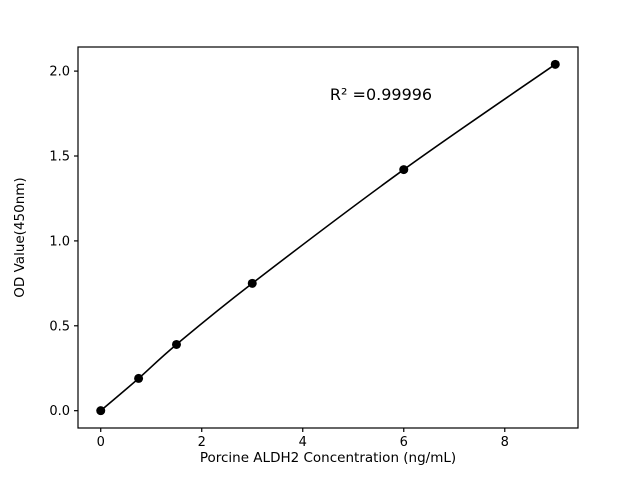 The height and width of the screenshot is (480, 640). I want to click on x-tick-label: 2, so click(202, 442).